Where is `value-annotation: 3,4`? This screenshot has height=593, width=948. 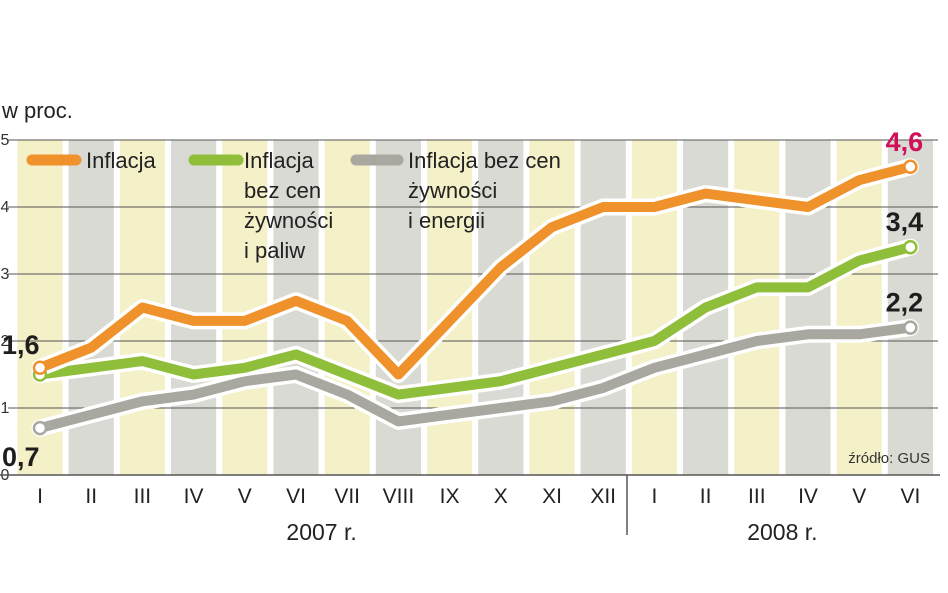
value-annotation: 3,4 is located at coordinates (905, 222).